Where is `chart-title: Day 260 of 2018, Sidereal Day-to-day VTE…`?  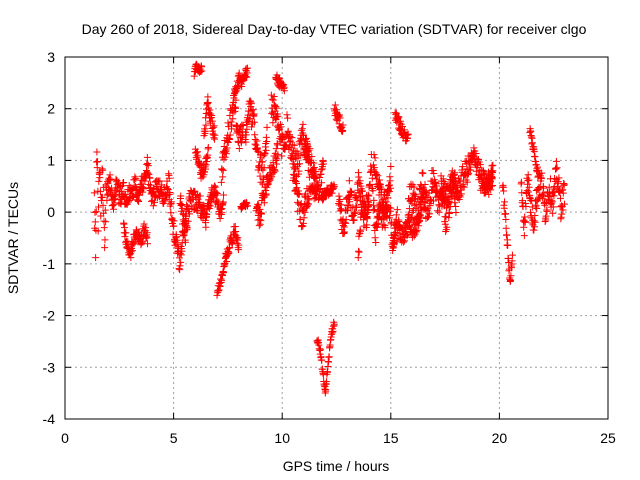 chart-title: Day 260 of 2018, Sidereal Day-to-day VTE… is located at coordinates (334, 29).